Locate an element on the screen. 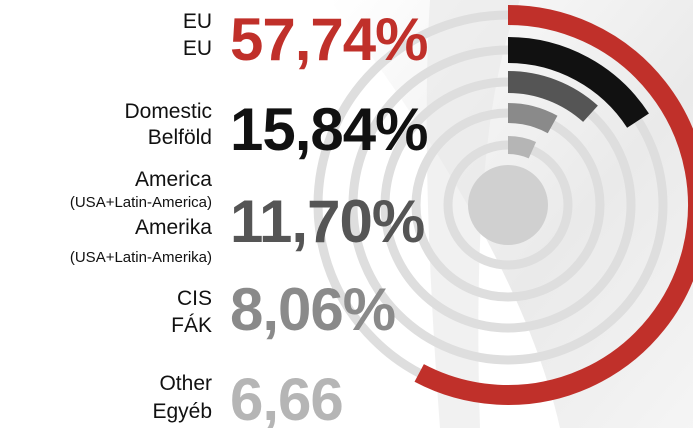 The width and height of the screenshot is (693, 428). category-label: Belföld is located at coordinates (180, 137).